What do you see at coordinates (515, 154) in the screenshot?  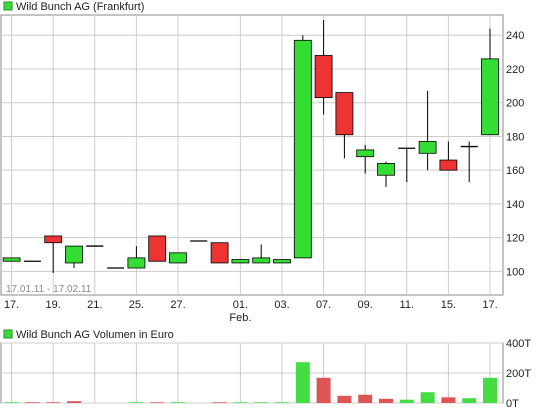 I see `price-y-axis: 100 120 140 160 180 200 220 240` at bounding box center [515, 154].